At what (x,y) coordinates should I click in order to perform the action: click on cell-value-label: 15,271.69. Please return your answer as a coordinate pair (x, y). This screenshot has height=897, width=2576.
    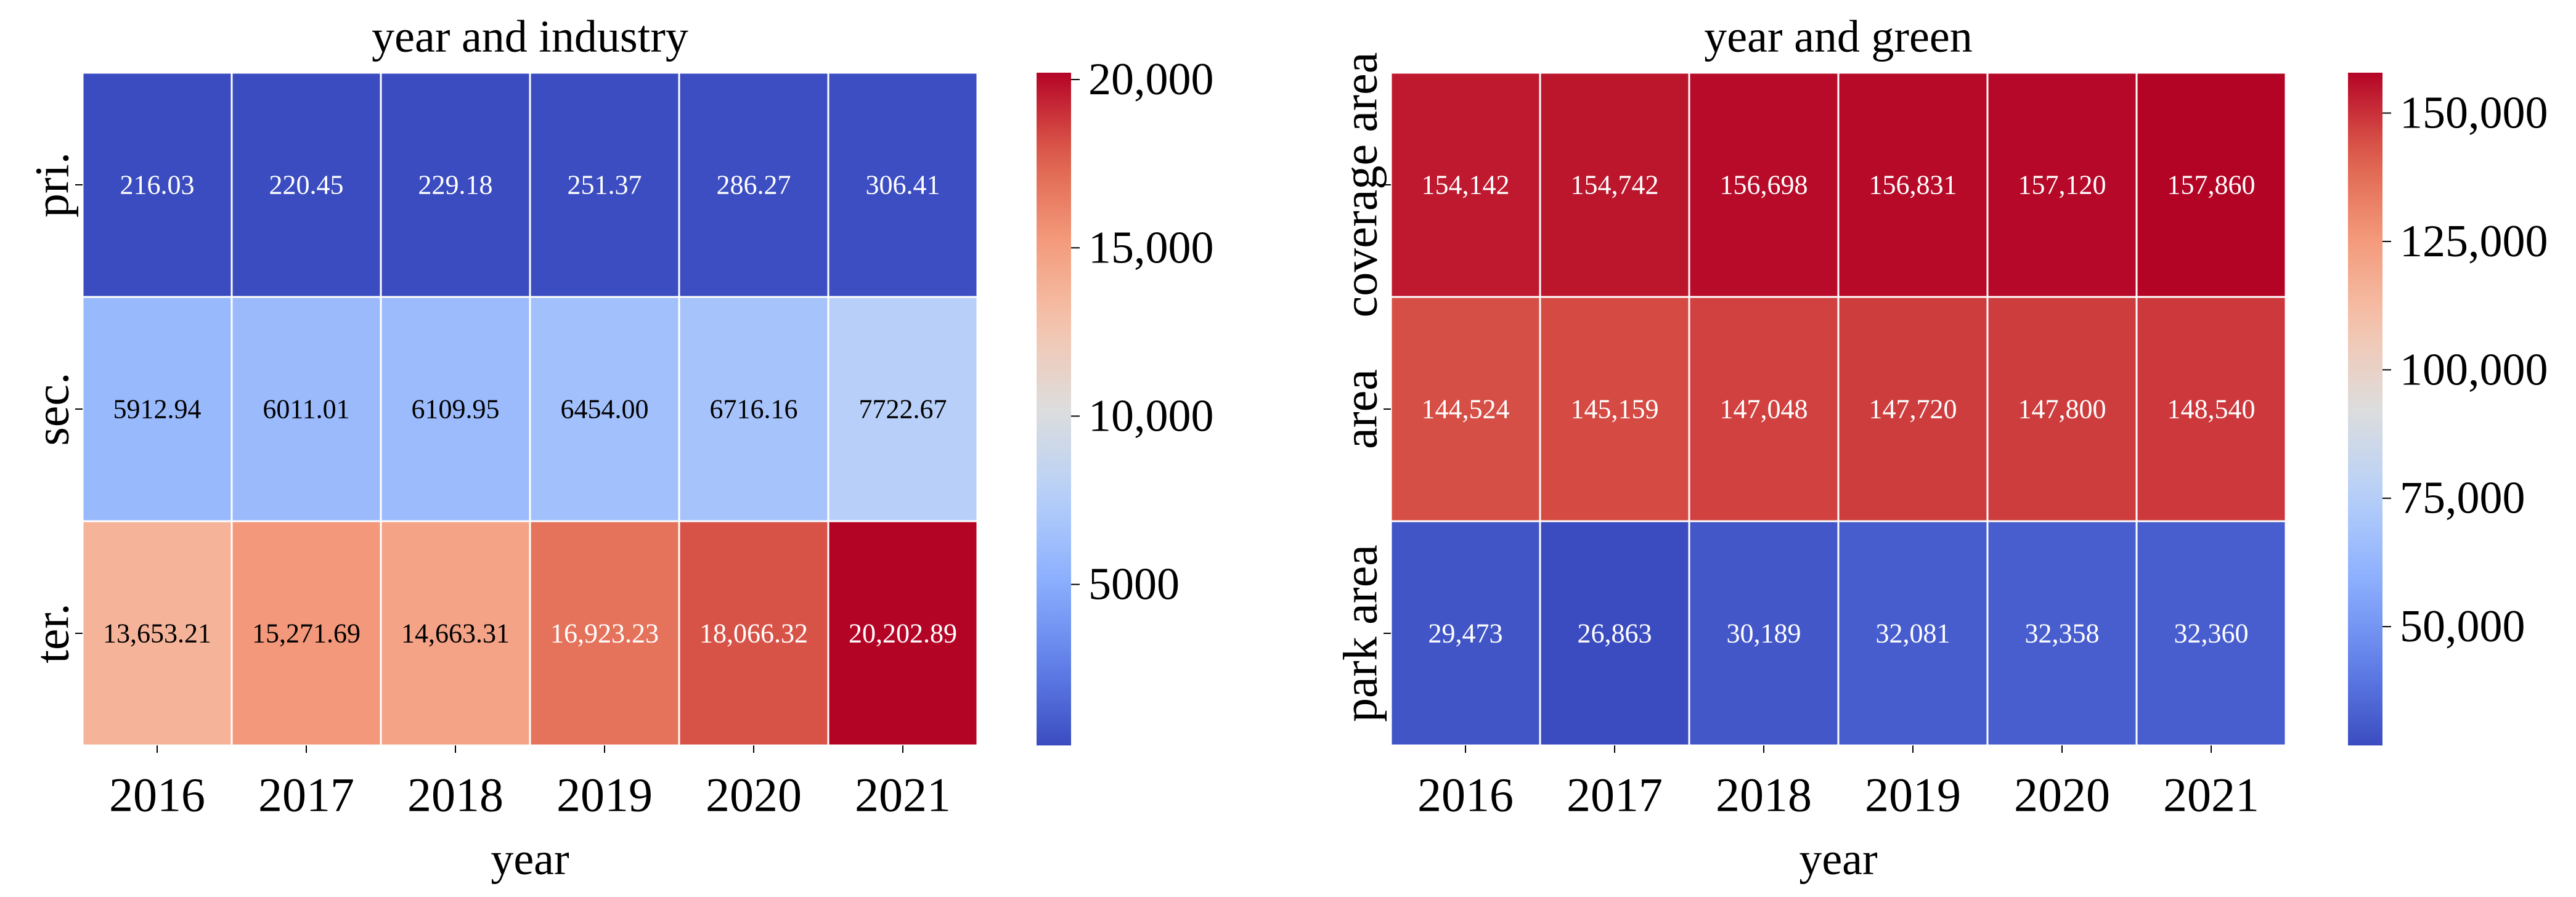
    Looking at the image, I should click on (306, 634).